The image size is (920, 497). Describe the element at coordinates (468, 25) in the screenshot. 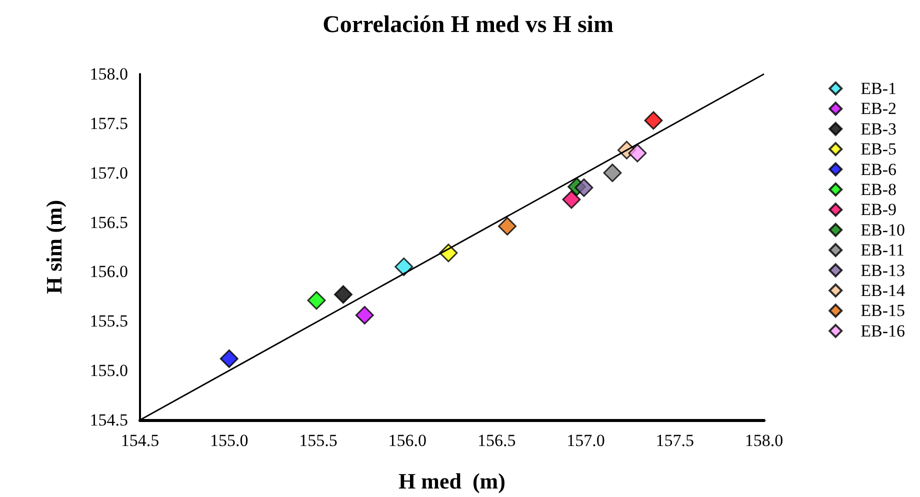

I see `chart-title: Correlación H med vs H sim` at that location.